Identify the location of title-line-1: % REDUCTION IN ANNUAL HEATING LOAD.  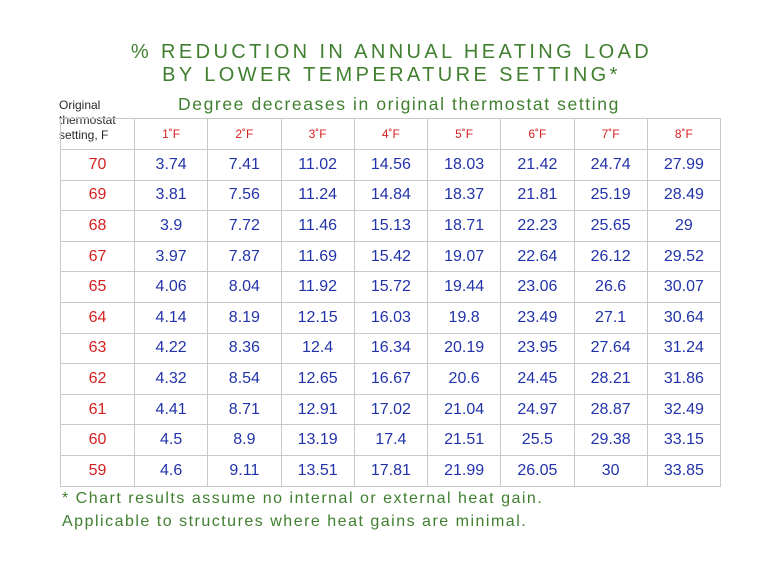
(391, 52).